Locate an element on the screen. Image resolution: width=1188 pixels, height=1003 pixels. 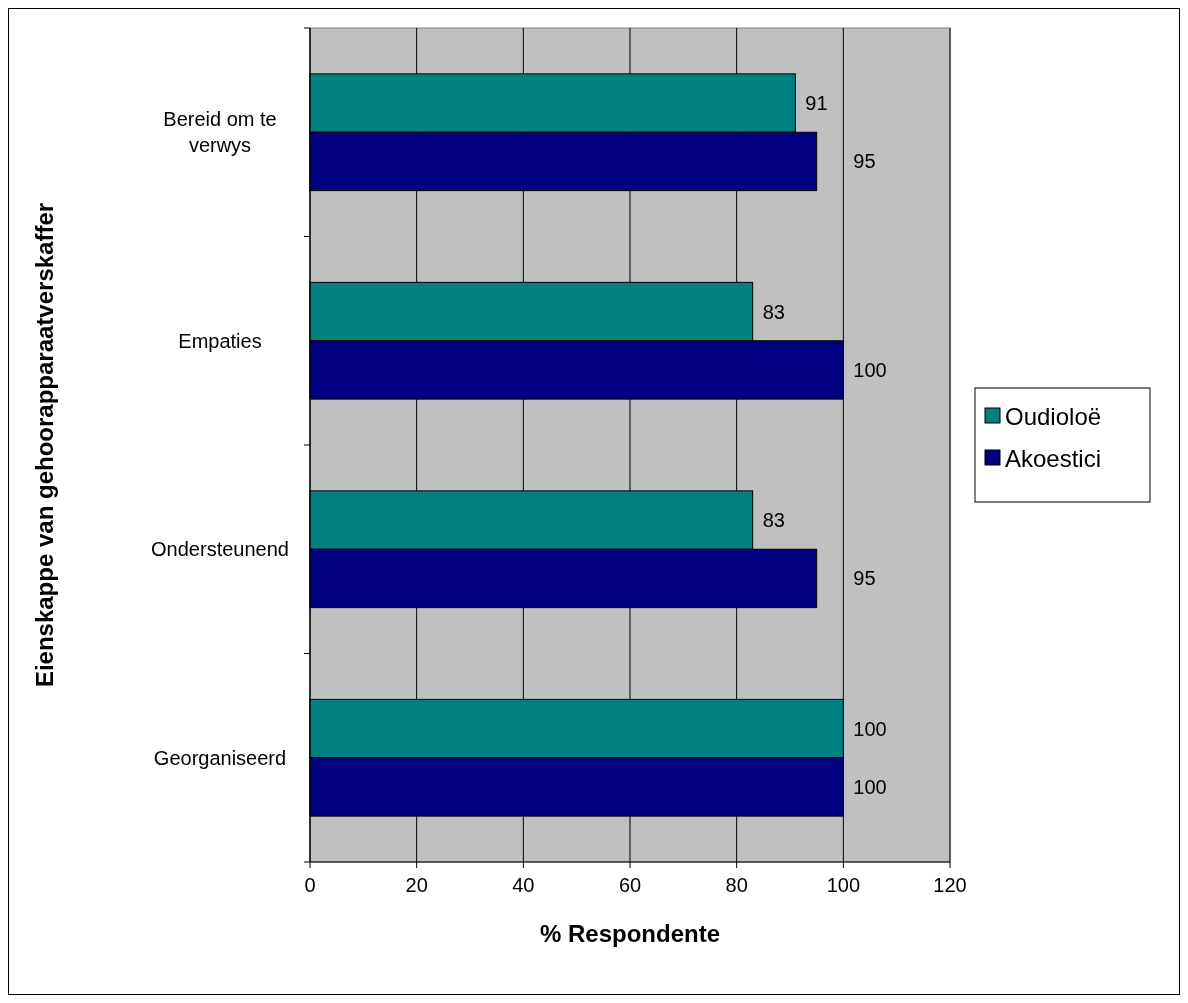
y-tick-label: Bereid om te verwys is located at coordinates (220, 132).